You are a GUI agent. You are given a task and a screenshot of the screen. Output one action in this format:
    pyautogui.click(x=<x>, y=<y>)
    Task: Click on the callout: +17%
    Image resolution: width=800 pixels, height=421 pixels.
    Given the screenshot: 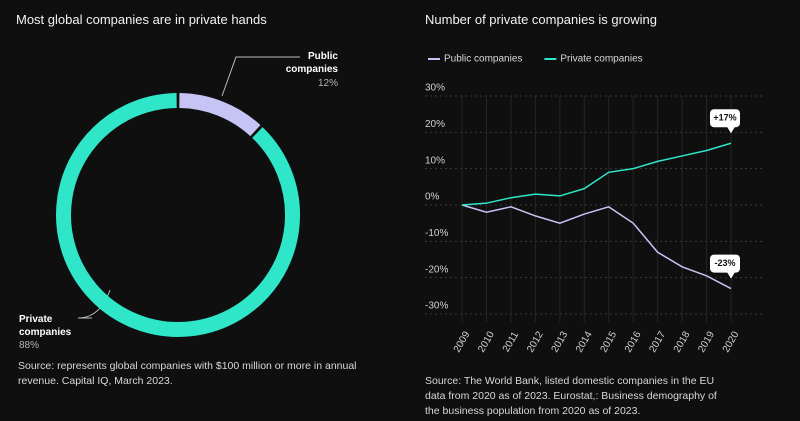 What is the action you would take?
    pyautogui.click(x=725, y=121)
    